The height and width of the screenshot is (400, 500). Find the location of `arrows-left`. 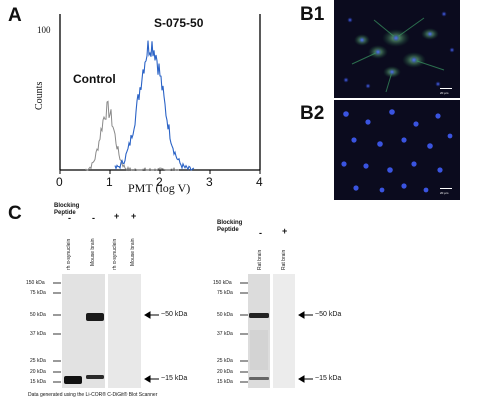

arrows-left is located at coordinates (151, 347).